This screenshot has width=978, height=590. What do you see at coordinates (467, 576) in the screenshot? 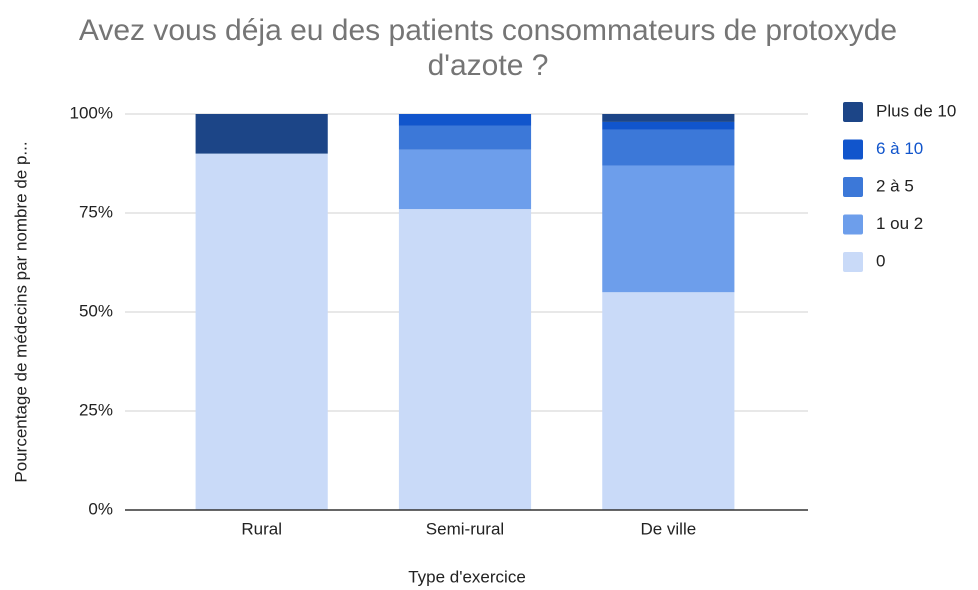
I see `x-axis-title: Type d'exercice` at bounding box center [467, 576].